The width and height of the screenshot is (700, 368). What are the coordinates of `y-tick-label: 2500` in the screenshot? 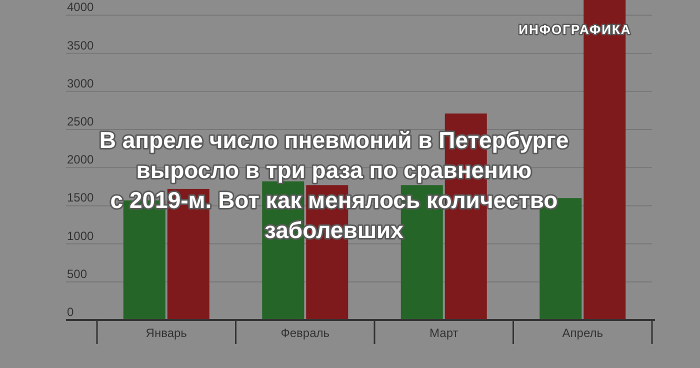 It's located at (80, 121).